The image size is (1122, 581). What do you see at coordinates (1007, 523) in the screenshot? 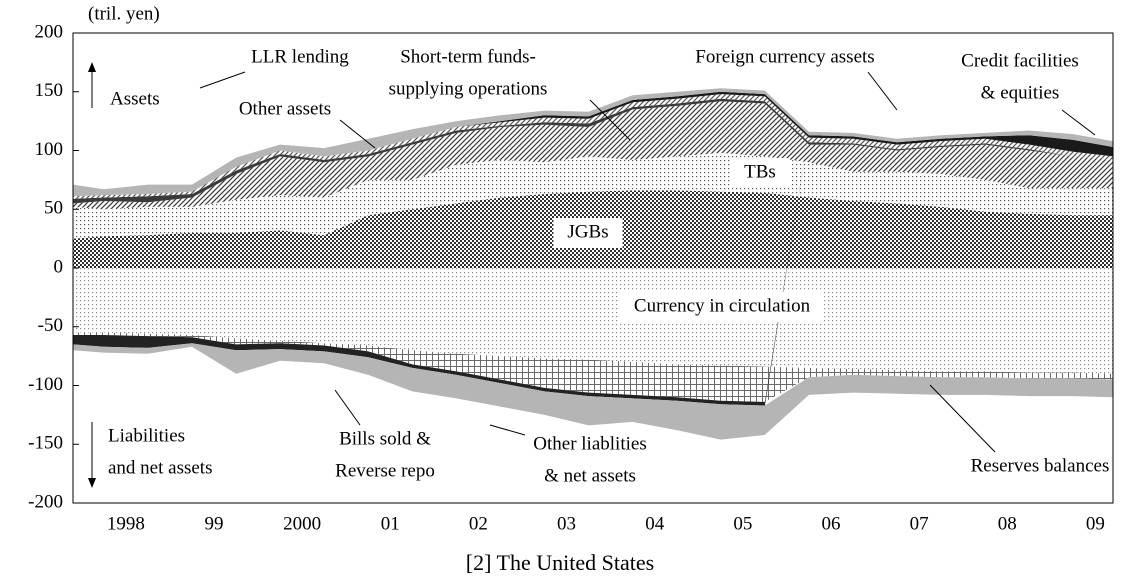
I see `x-tick-label: 08` at bounding box center [1007, 523].